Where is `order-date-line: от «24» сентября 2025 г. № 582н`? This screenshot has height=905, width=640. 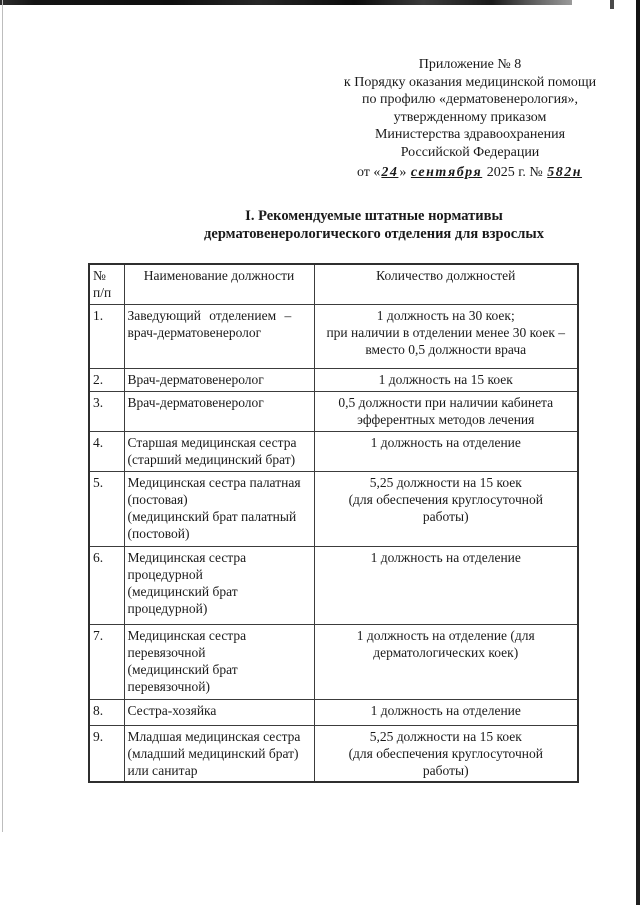 order-date-line: от «24» сентября 2025 г. № 582н is located at coordinates (470, 173).